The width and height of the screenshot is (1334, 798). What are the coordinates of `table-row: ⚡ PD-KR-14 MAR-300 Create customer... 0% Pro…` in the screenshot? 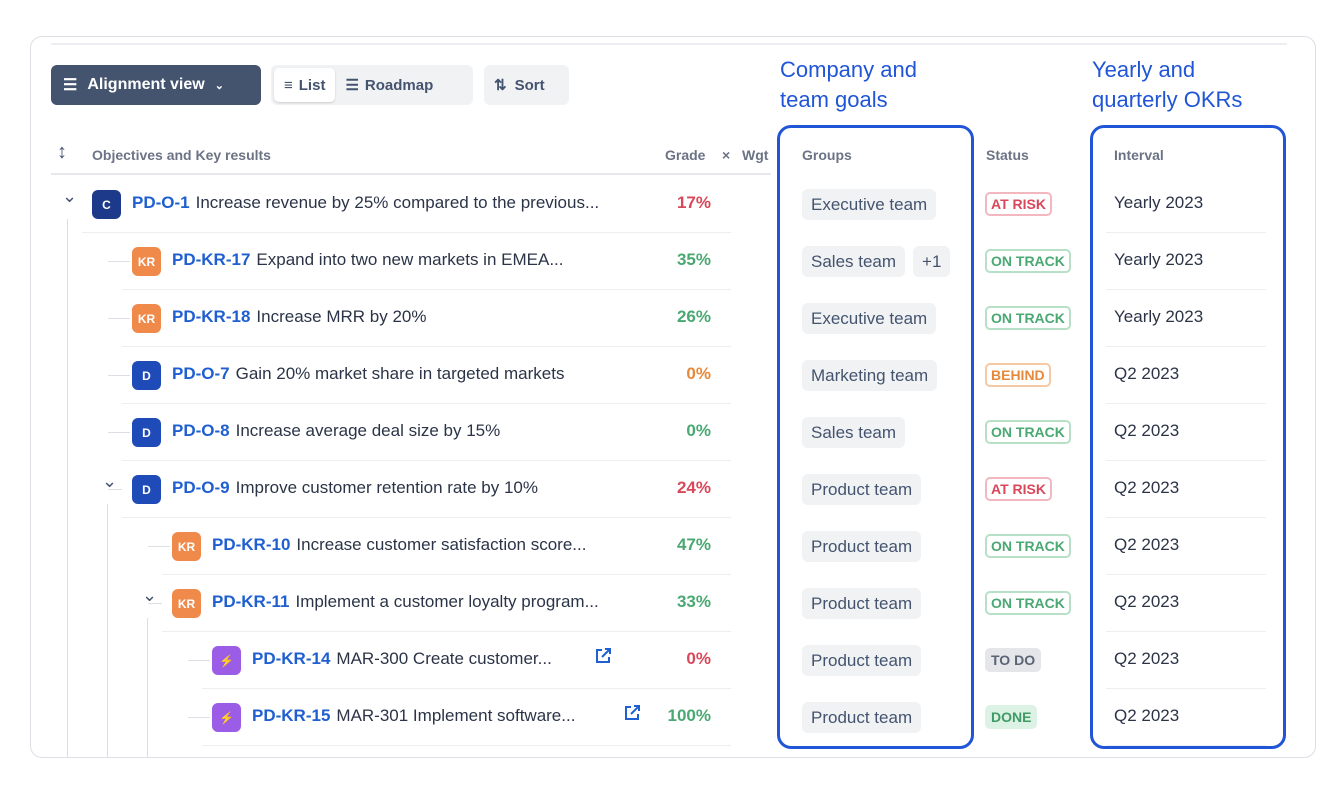 It's located at (673, 660).